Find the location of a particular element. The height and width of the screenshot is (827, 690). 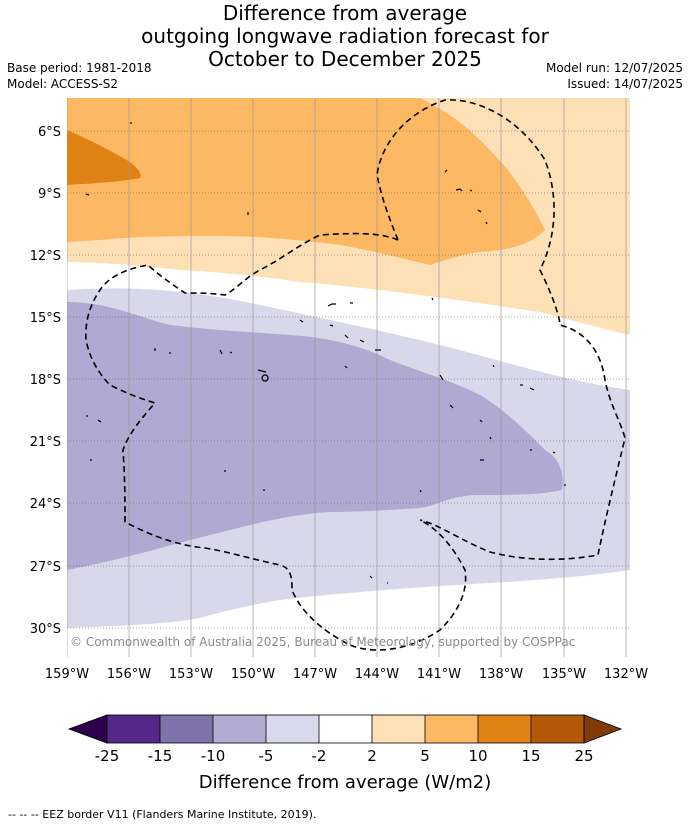

colorbar-tick: 10 is located at coordinates (477, 756).